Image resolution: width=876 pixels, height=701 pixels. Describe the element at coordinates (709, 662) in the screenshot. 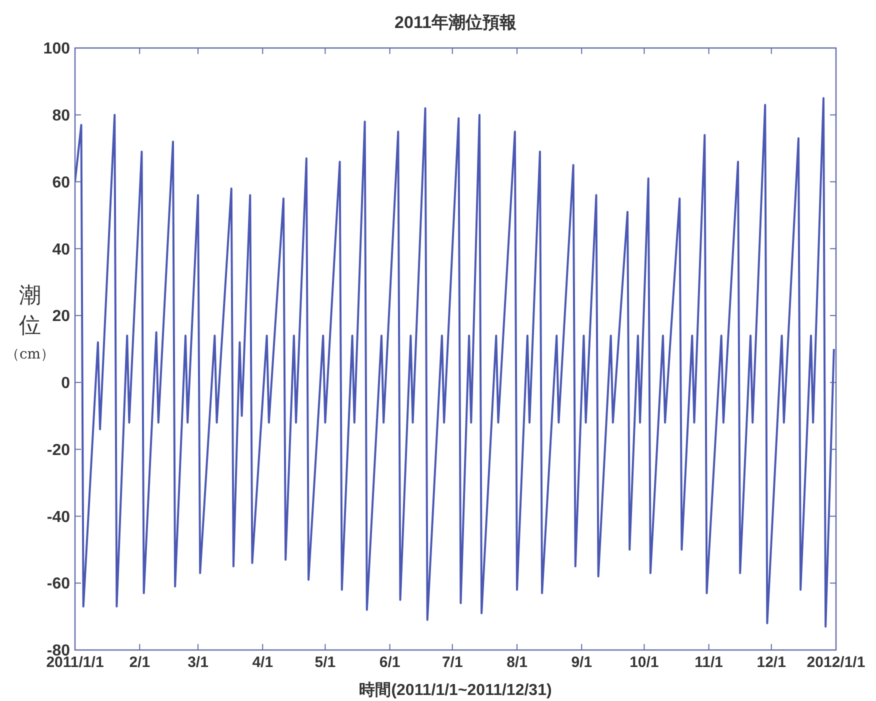

I see `x-tick-label: 11/1` at that location.